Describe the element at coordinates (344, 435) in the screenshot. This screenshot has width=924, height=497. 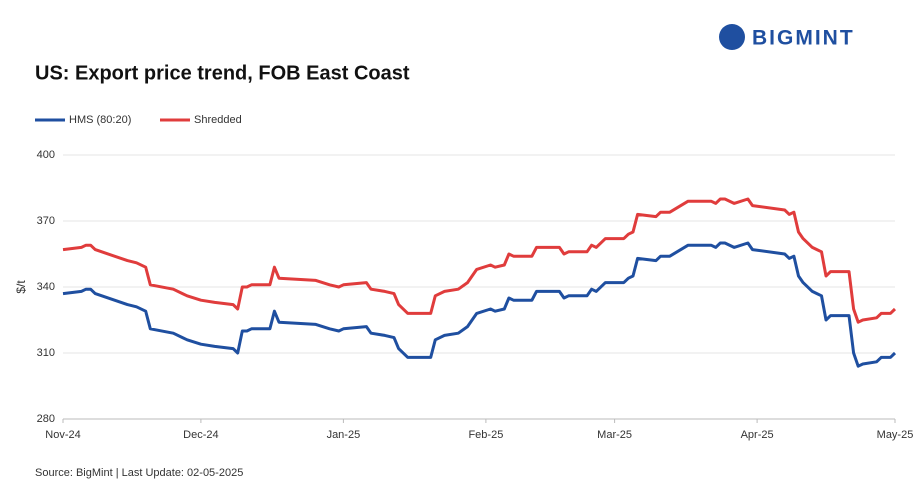
I see `x-tick-label: Jan-25` at that location.